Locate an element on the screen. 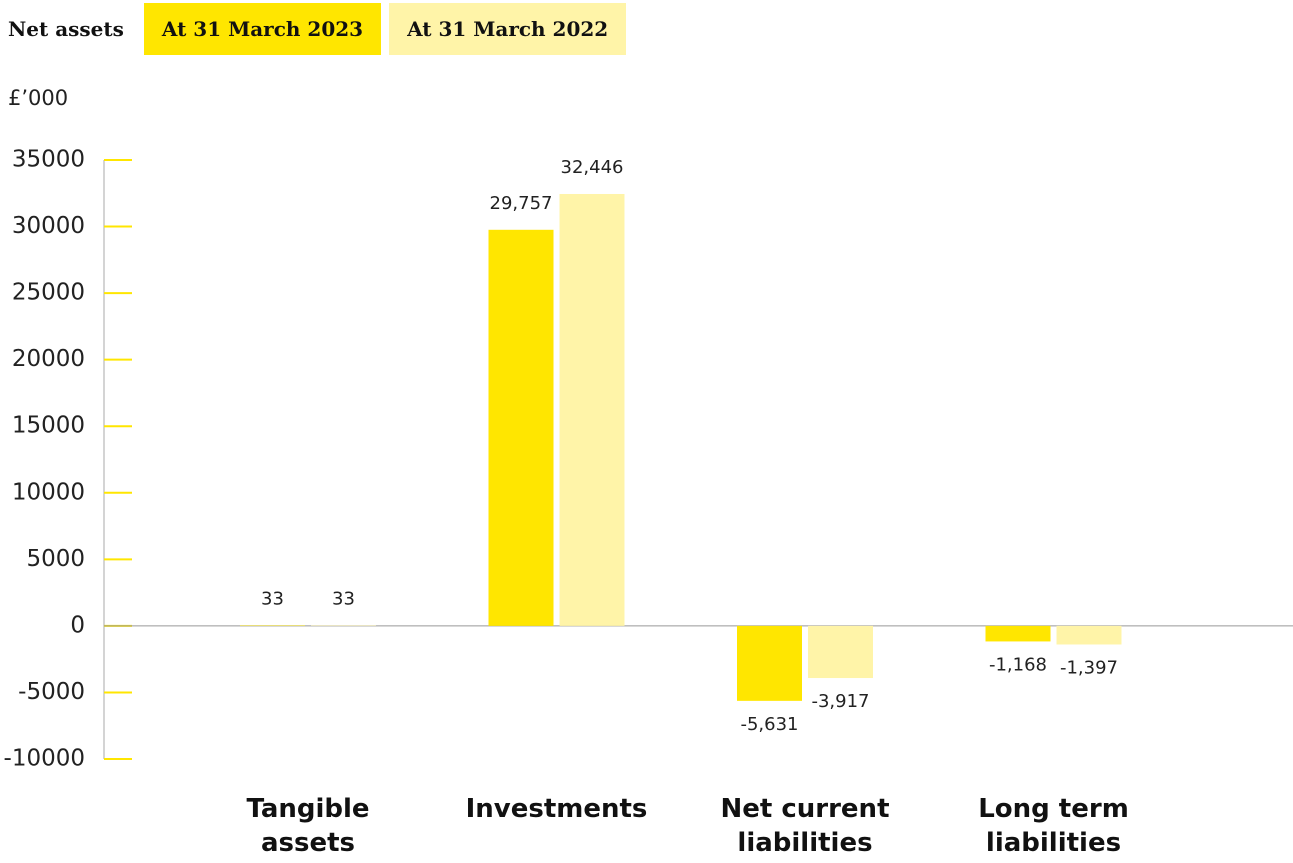 The height and width of the screenshot is (863, 1293). y-tick-label: 35000 is located at coordinates (48, 160).